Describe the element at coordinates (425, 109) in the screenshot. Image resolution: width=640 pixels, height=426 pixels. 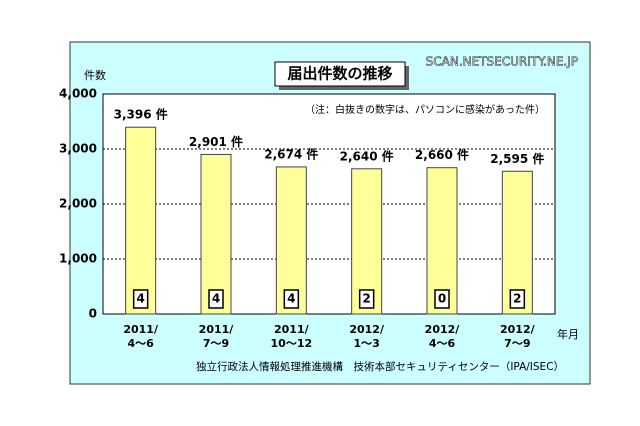
I see `note: （注：白抜きの数字は、パソコンに感染があった件）` at that location.